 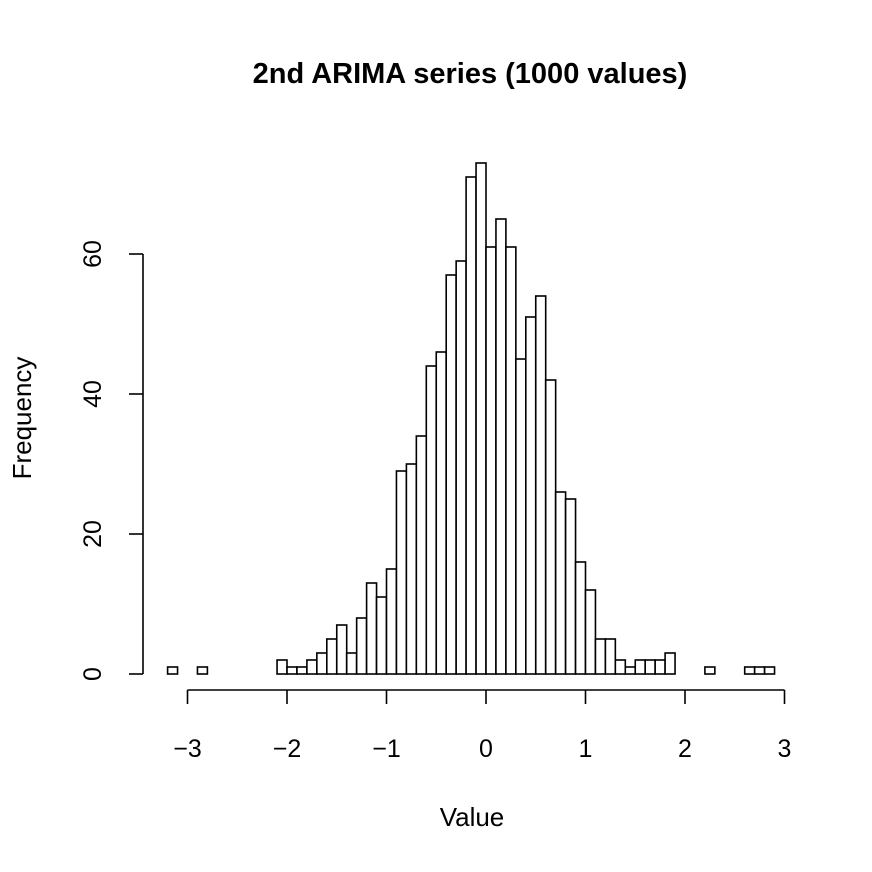 I want to click on x-tick-label: −2, so click(x=287, y=749).